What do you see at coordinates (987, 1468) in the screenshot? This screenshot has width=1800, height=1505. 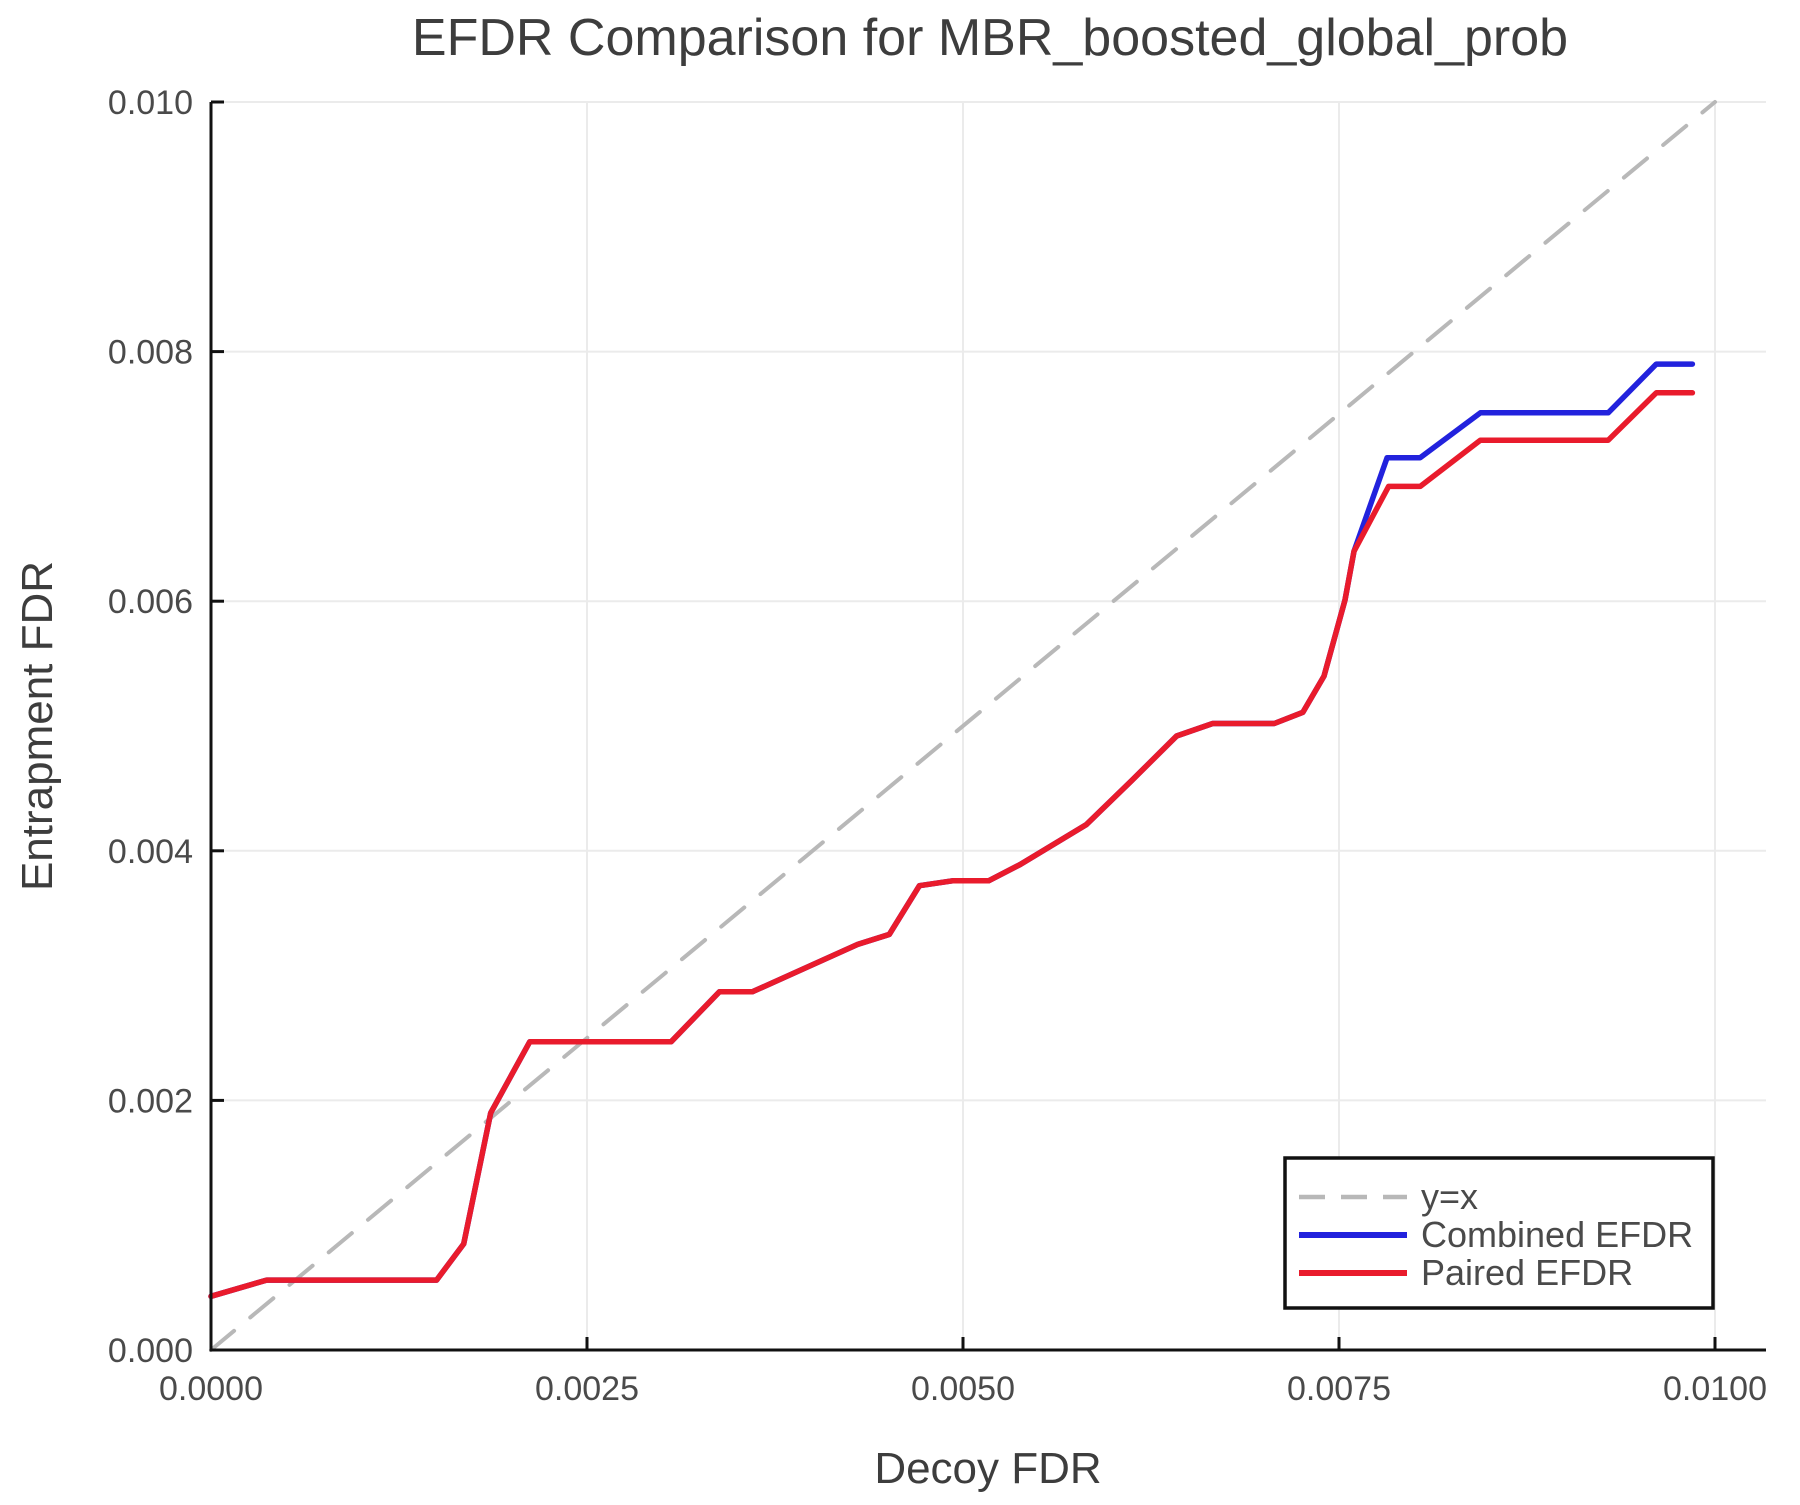 I see `x-axis-label: Decoy FDR` at bounding box center [987, 1468].